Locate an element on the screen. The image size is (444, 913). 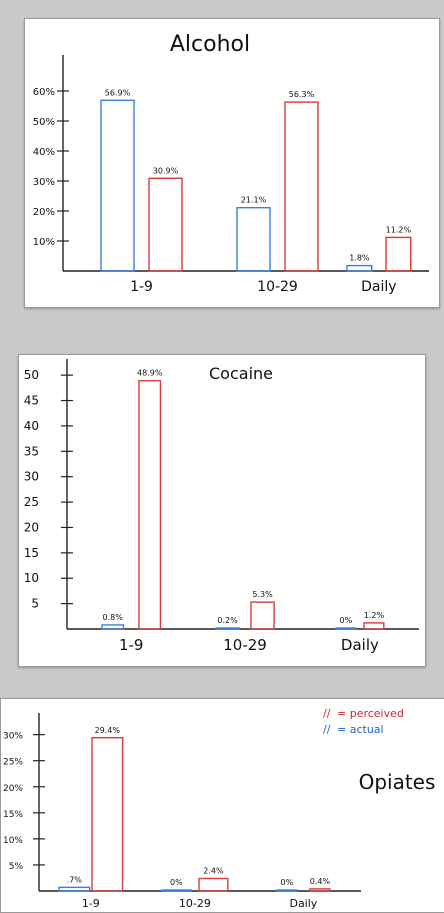
data-label: 0.4% is located at coordinates (320, 881).